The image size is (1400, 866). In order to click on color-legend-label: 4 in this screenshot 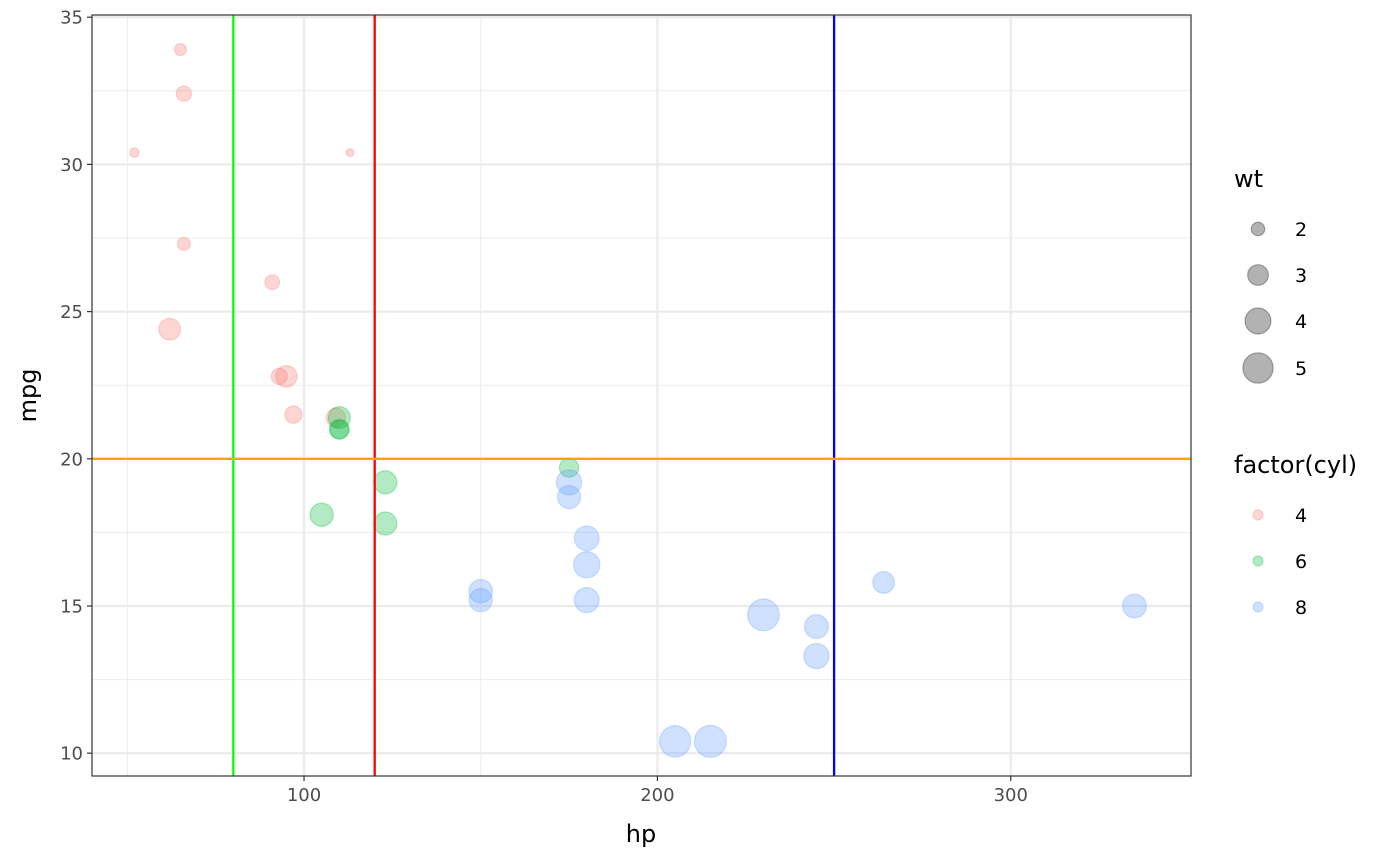, I will do `click(1301, 516)`.